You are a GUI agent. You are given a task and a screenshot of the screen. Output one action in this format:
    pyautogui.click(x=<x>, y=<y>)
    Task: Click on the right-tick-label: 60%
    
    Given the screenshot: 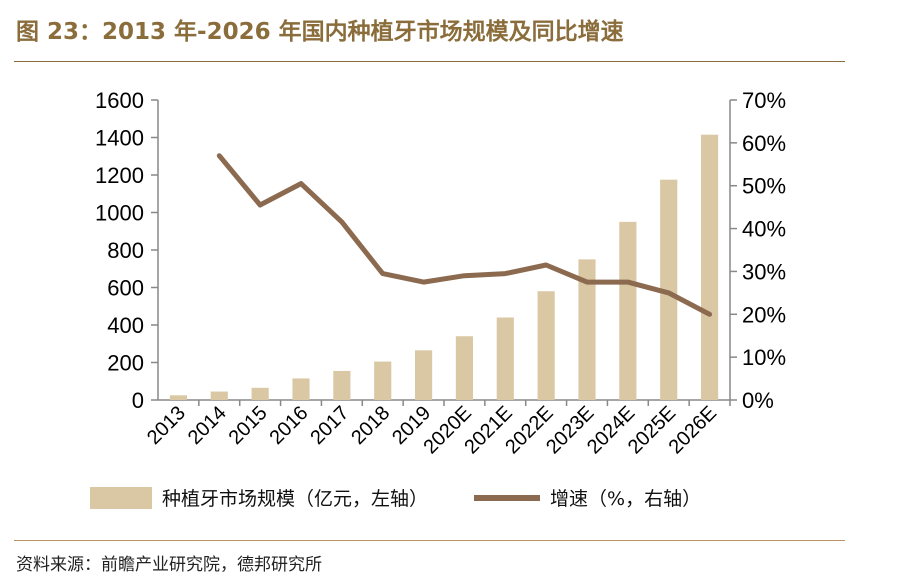 What is the action you would take?
    pyautogui.click(x=764, y=143)
    